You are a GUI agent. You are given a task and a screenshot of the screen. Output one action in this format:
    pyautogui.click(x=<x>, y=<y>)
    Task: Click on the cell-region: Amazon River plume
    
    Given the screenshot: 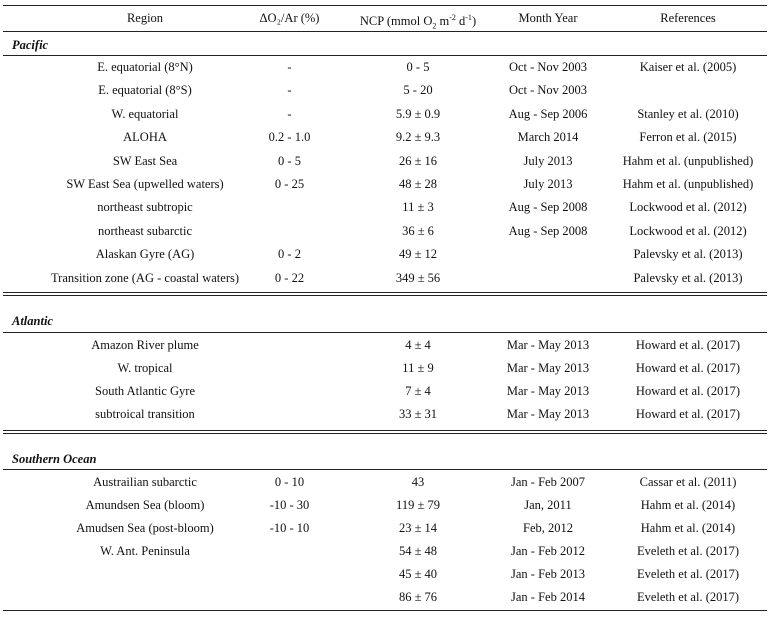 What is the action you would take?
    pyautogui.click(x=145, y=345)
    